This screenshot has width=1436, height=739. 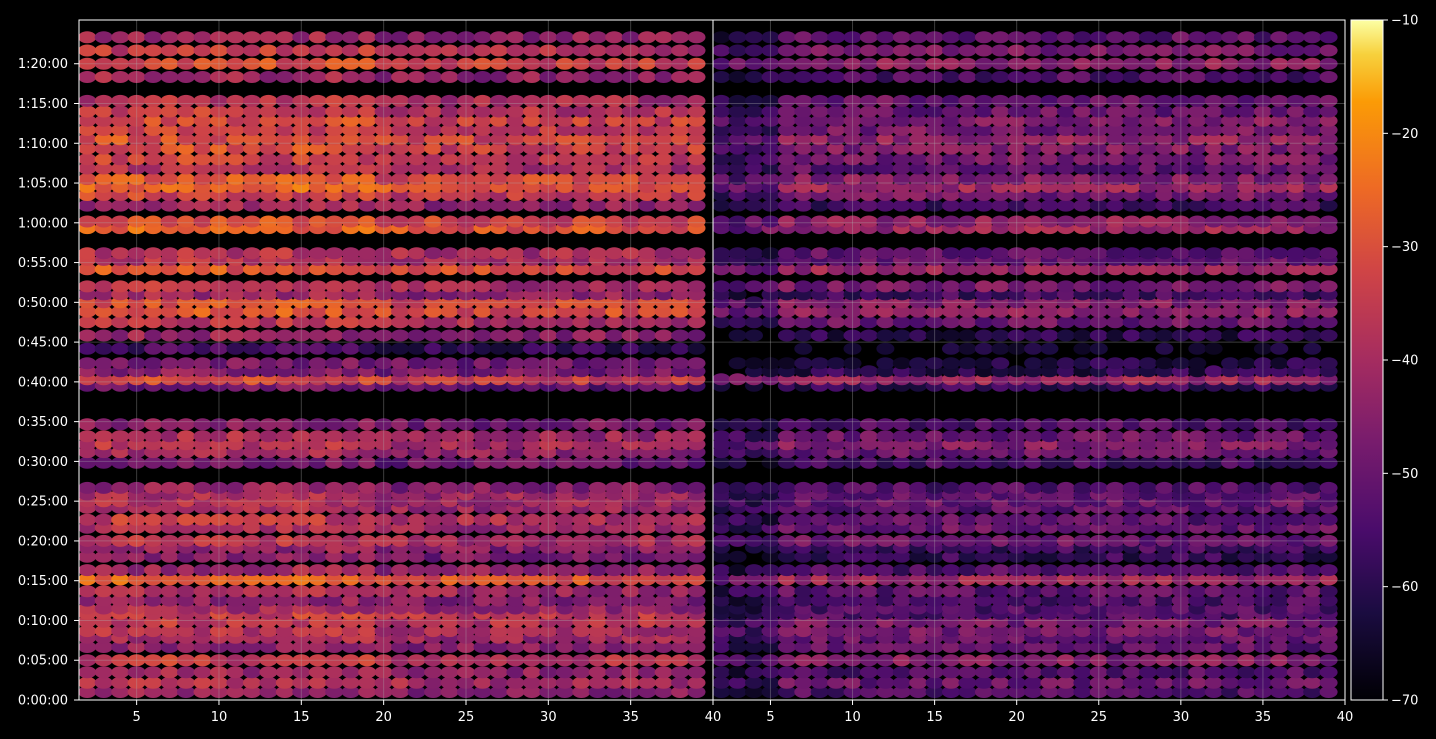 What do you see at coordinates (852, 717) in the screenshot?
I see `x-tick-label: 10` at bounding box center [852, 717].